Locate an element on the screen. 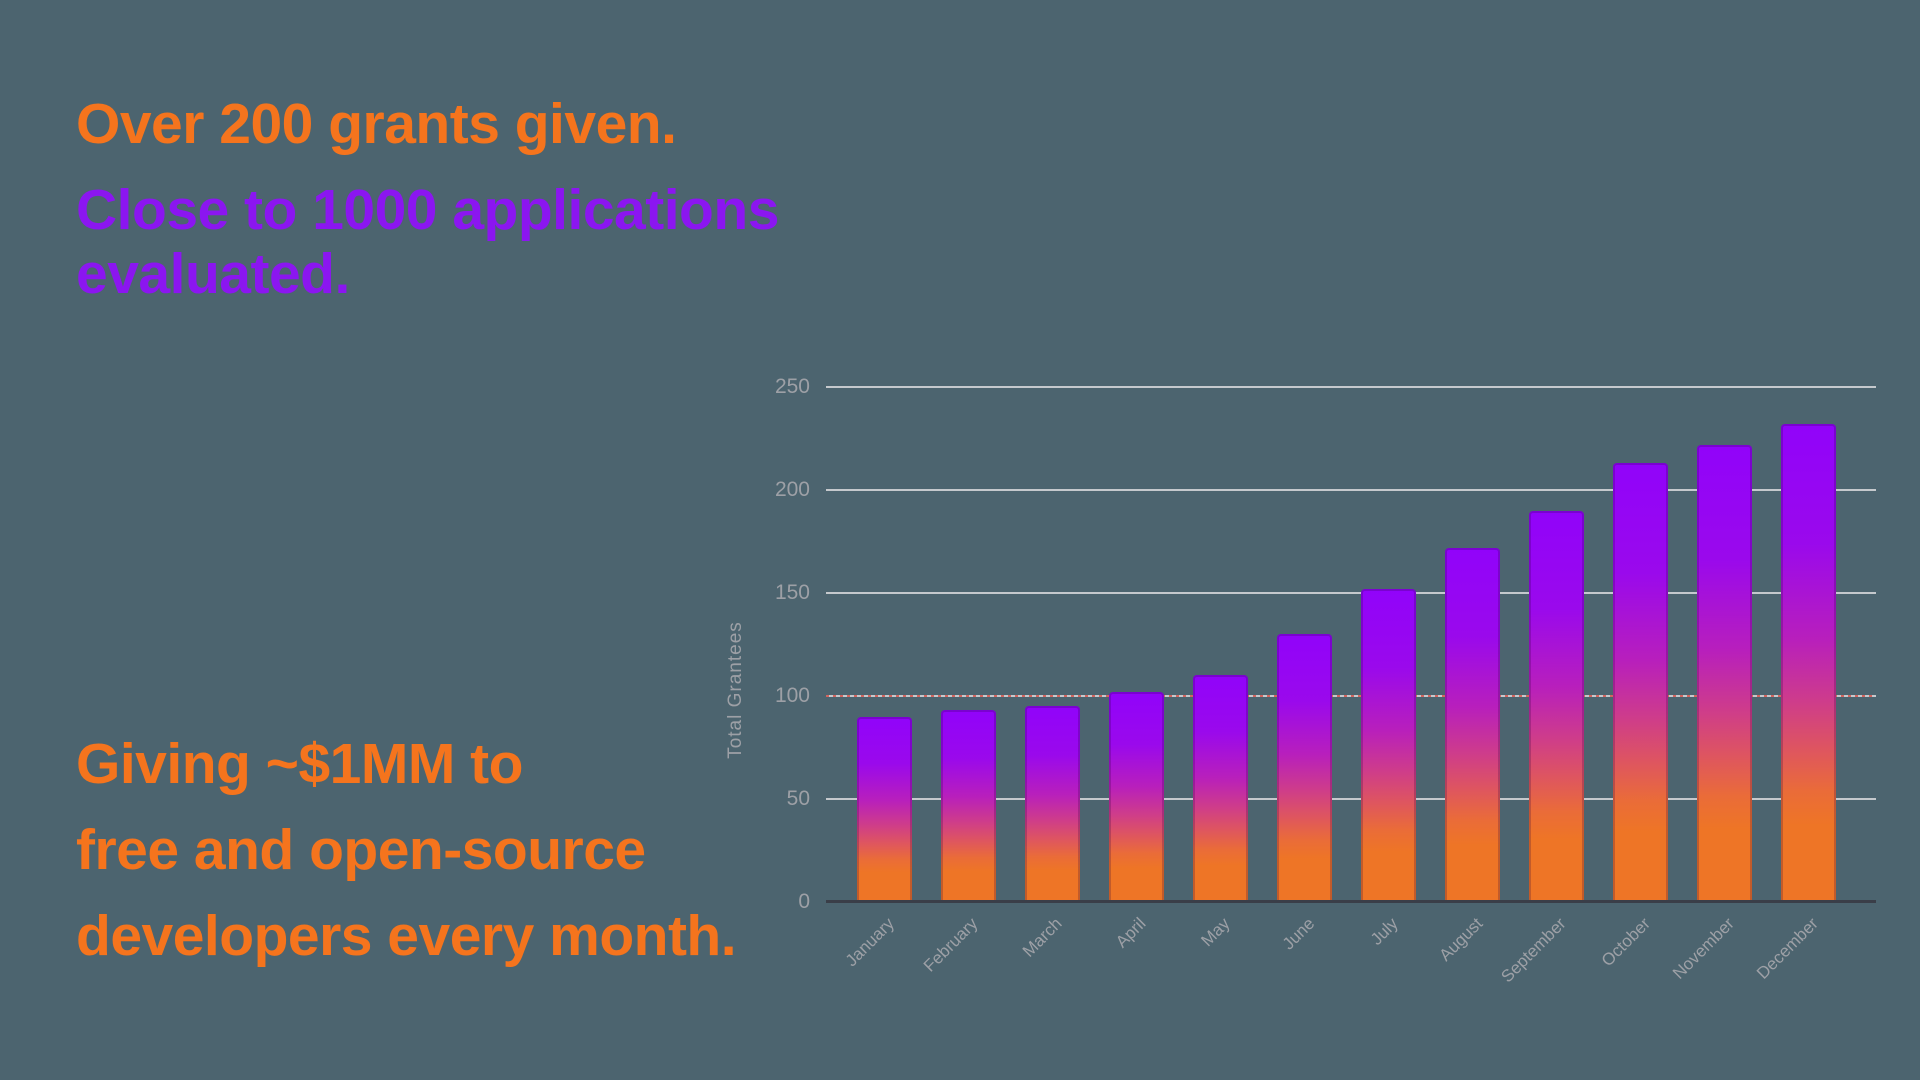 This screenshot has height=1080, width=1920. bar-december is located at coordinates (1808, 663).